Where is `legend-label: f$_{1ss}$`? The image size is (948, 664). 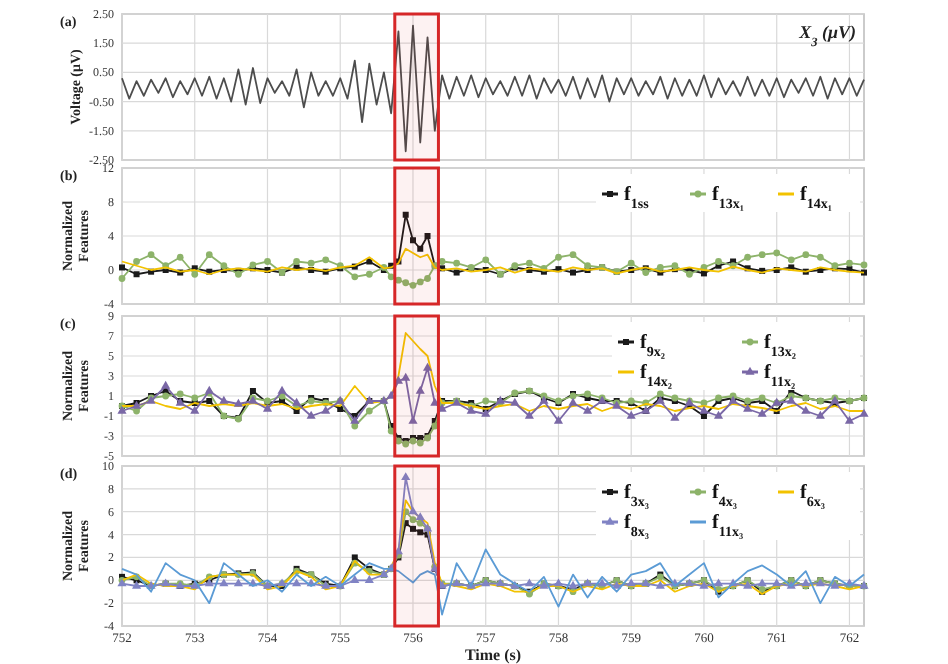
legend-label: f$_{1ss}$ is located at coordinates (637, 198).